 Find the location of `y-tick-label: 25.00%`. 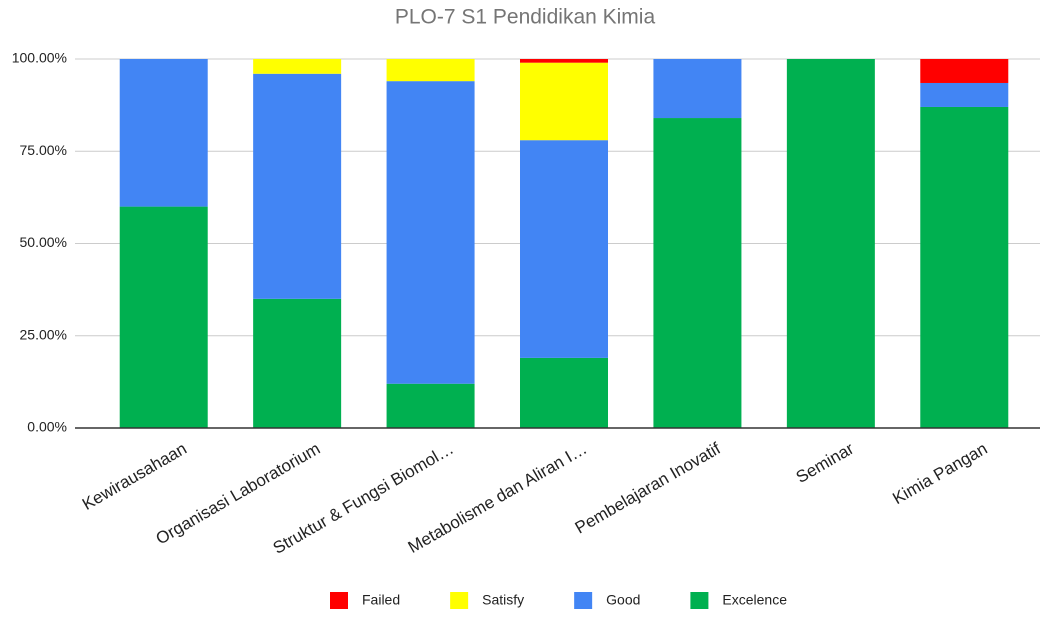

y-tick-label: 25.00% is located at coordinates (43, 334).